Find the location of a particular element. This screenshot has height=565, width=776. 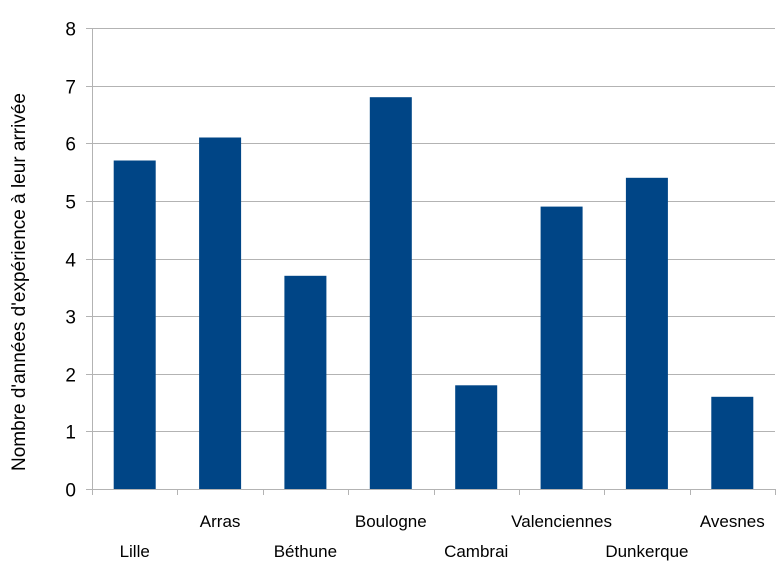

x-tick-label: Dunkerque is located at coordinates (646, 551).